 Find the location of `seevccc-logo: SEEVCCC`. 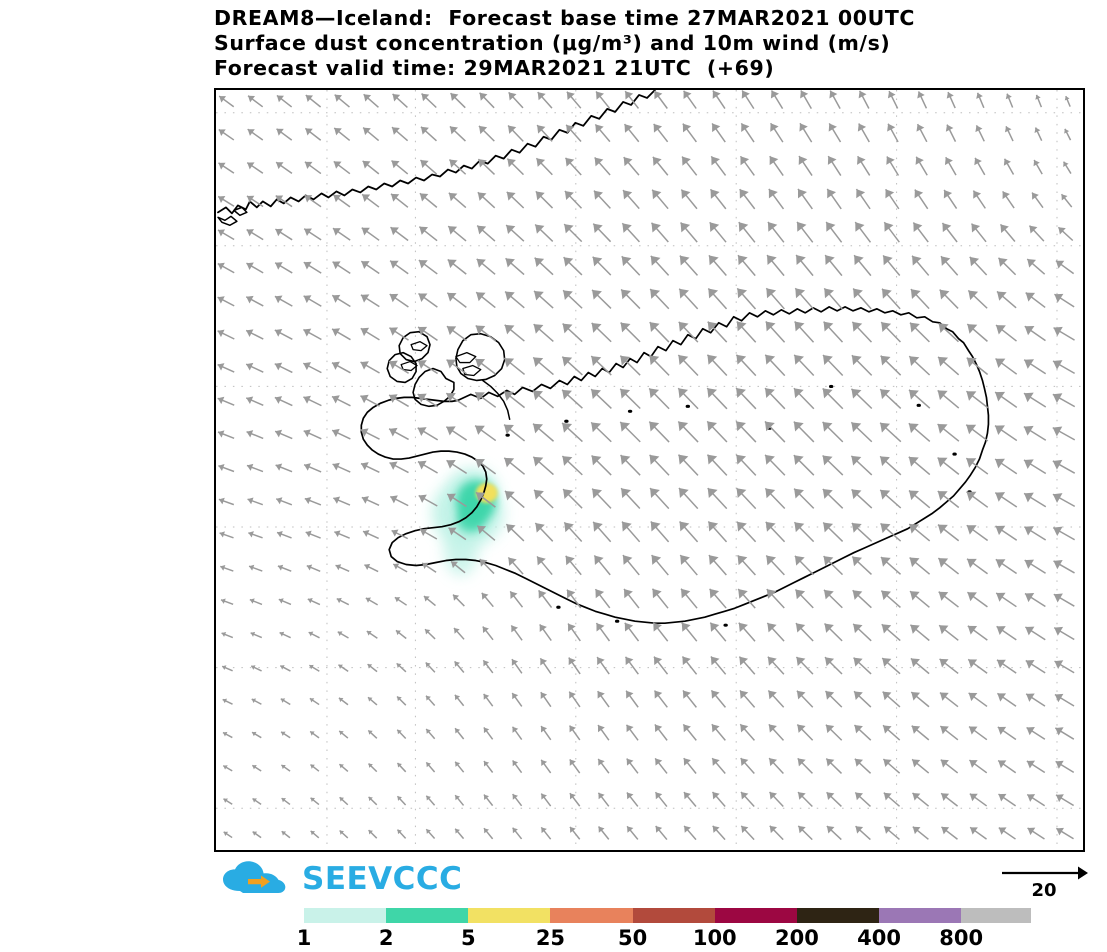

seevccc-logo: SEEVCCC is located at coordinates (341, 879).